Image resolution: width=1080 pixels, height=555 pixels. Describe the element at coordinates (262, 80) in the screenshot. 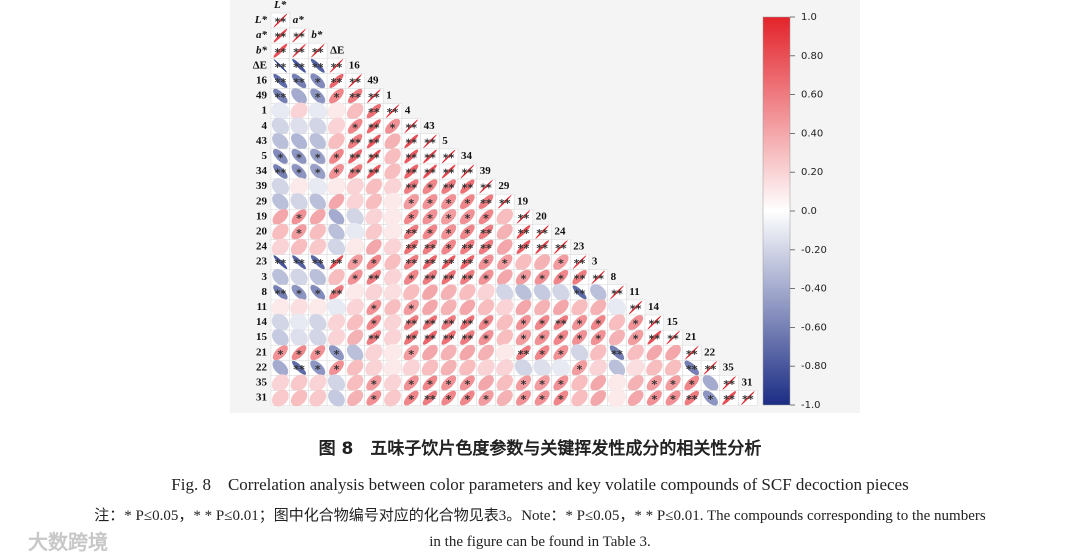

I see `row-label: 16` at that location.